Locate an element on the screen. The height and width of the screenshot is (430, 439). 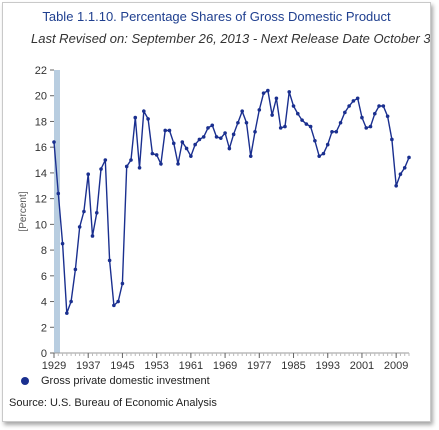
y-tick-label: 20 is located at coordinates (41, 97).